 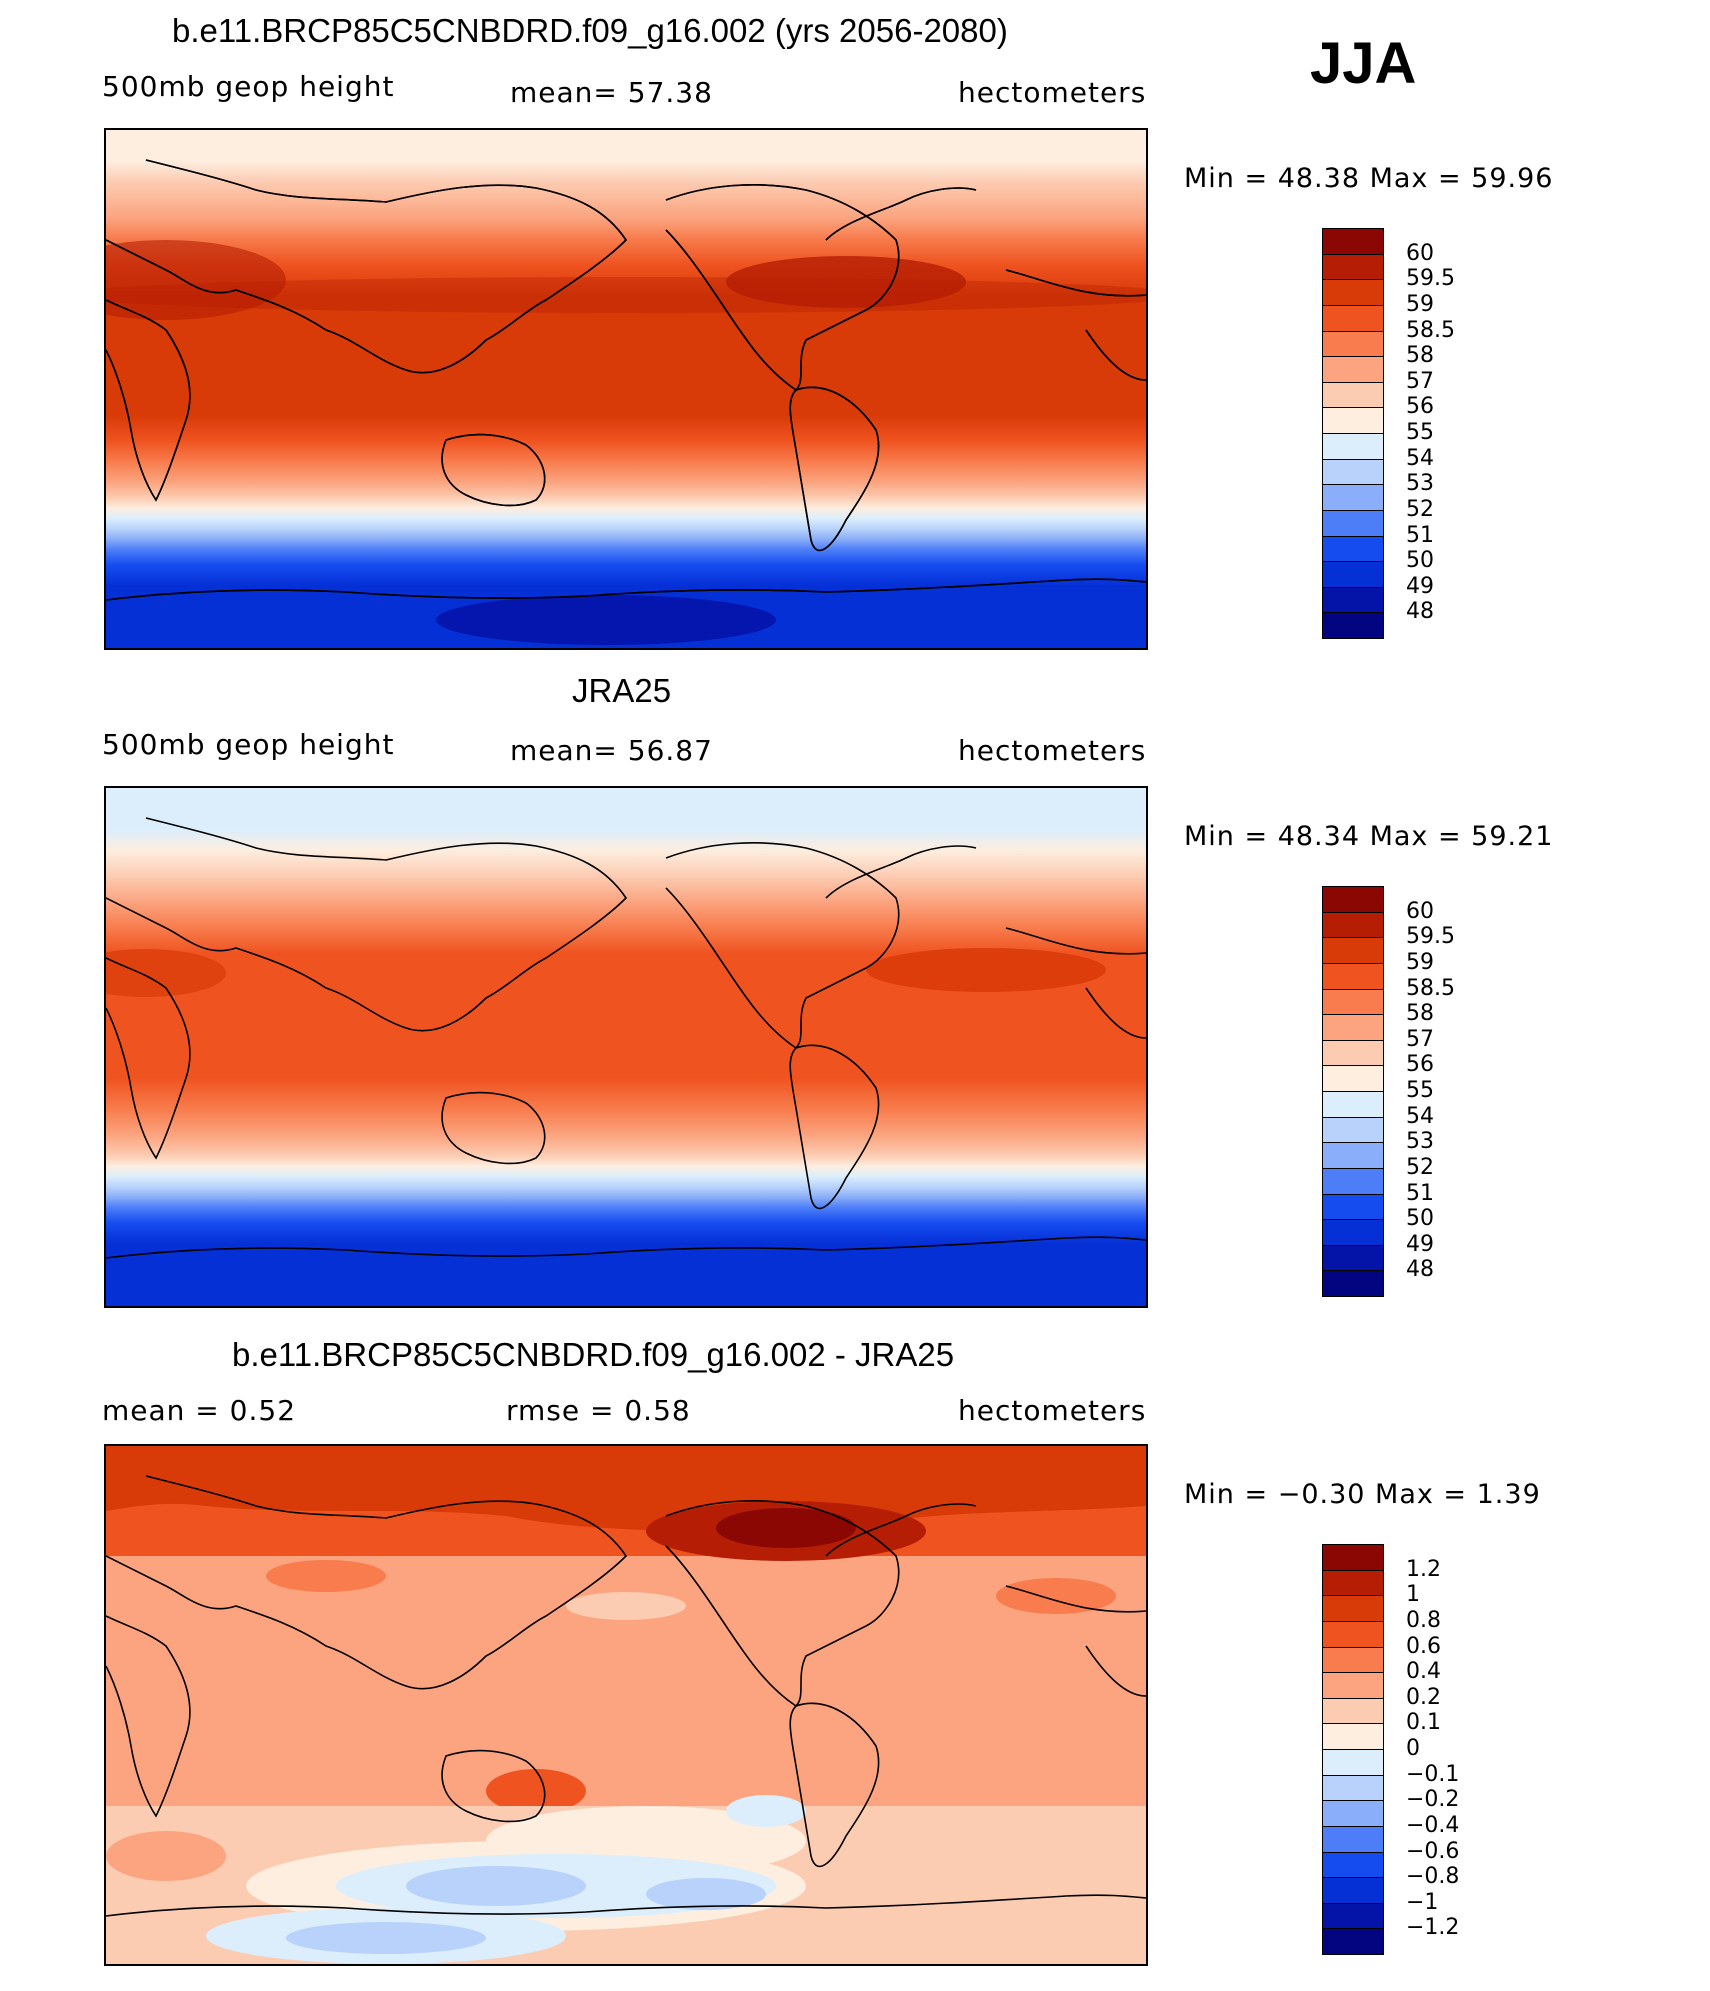 What do you see at coordinates (1433, 1800) in the screenshot?
I see `colorbar-label: −0.2` at bounding box center [1433, 1800].